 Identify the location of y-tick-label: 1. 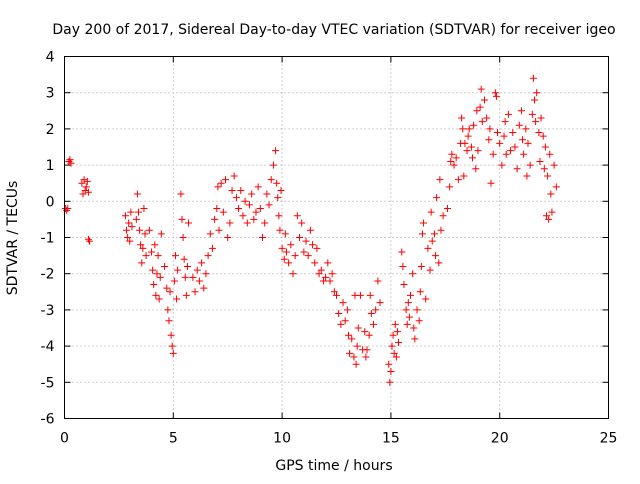
(50, 166).